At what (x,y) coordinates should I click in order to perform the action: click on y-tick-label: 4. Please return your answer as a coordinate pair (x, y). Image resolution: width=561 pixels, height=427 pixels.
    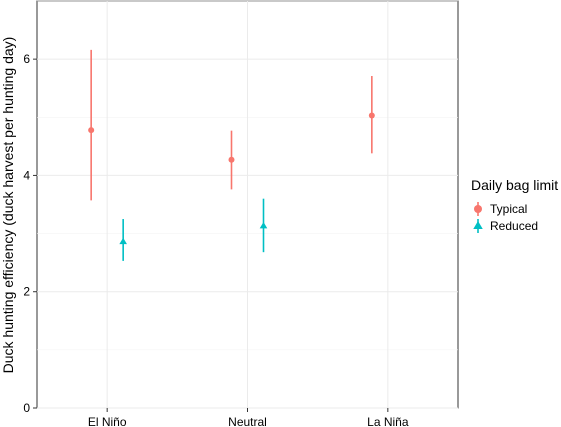
    Looking at the image, I should click on (26, 175).